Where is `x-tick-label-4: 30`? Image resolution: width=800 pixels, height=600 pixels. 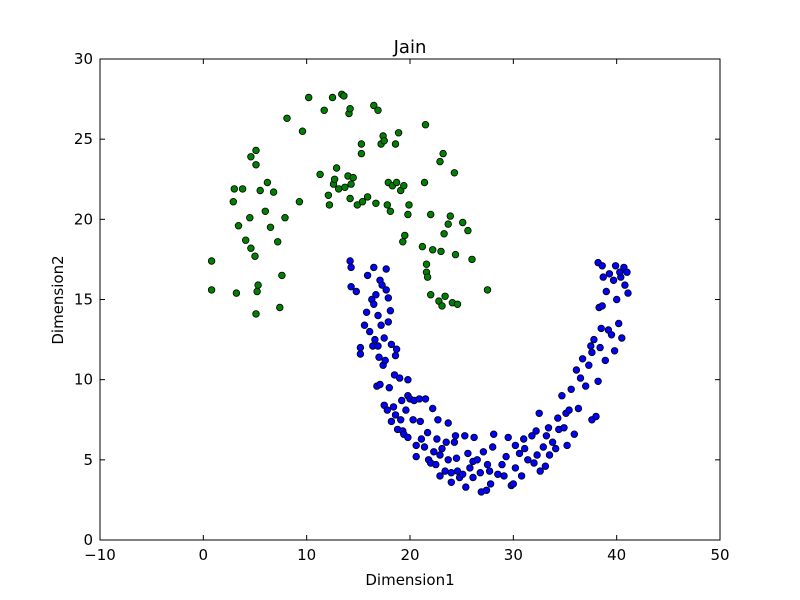 x-tick-label-4: 30 is located at coordinates (513, 555).